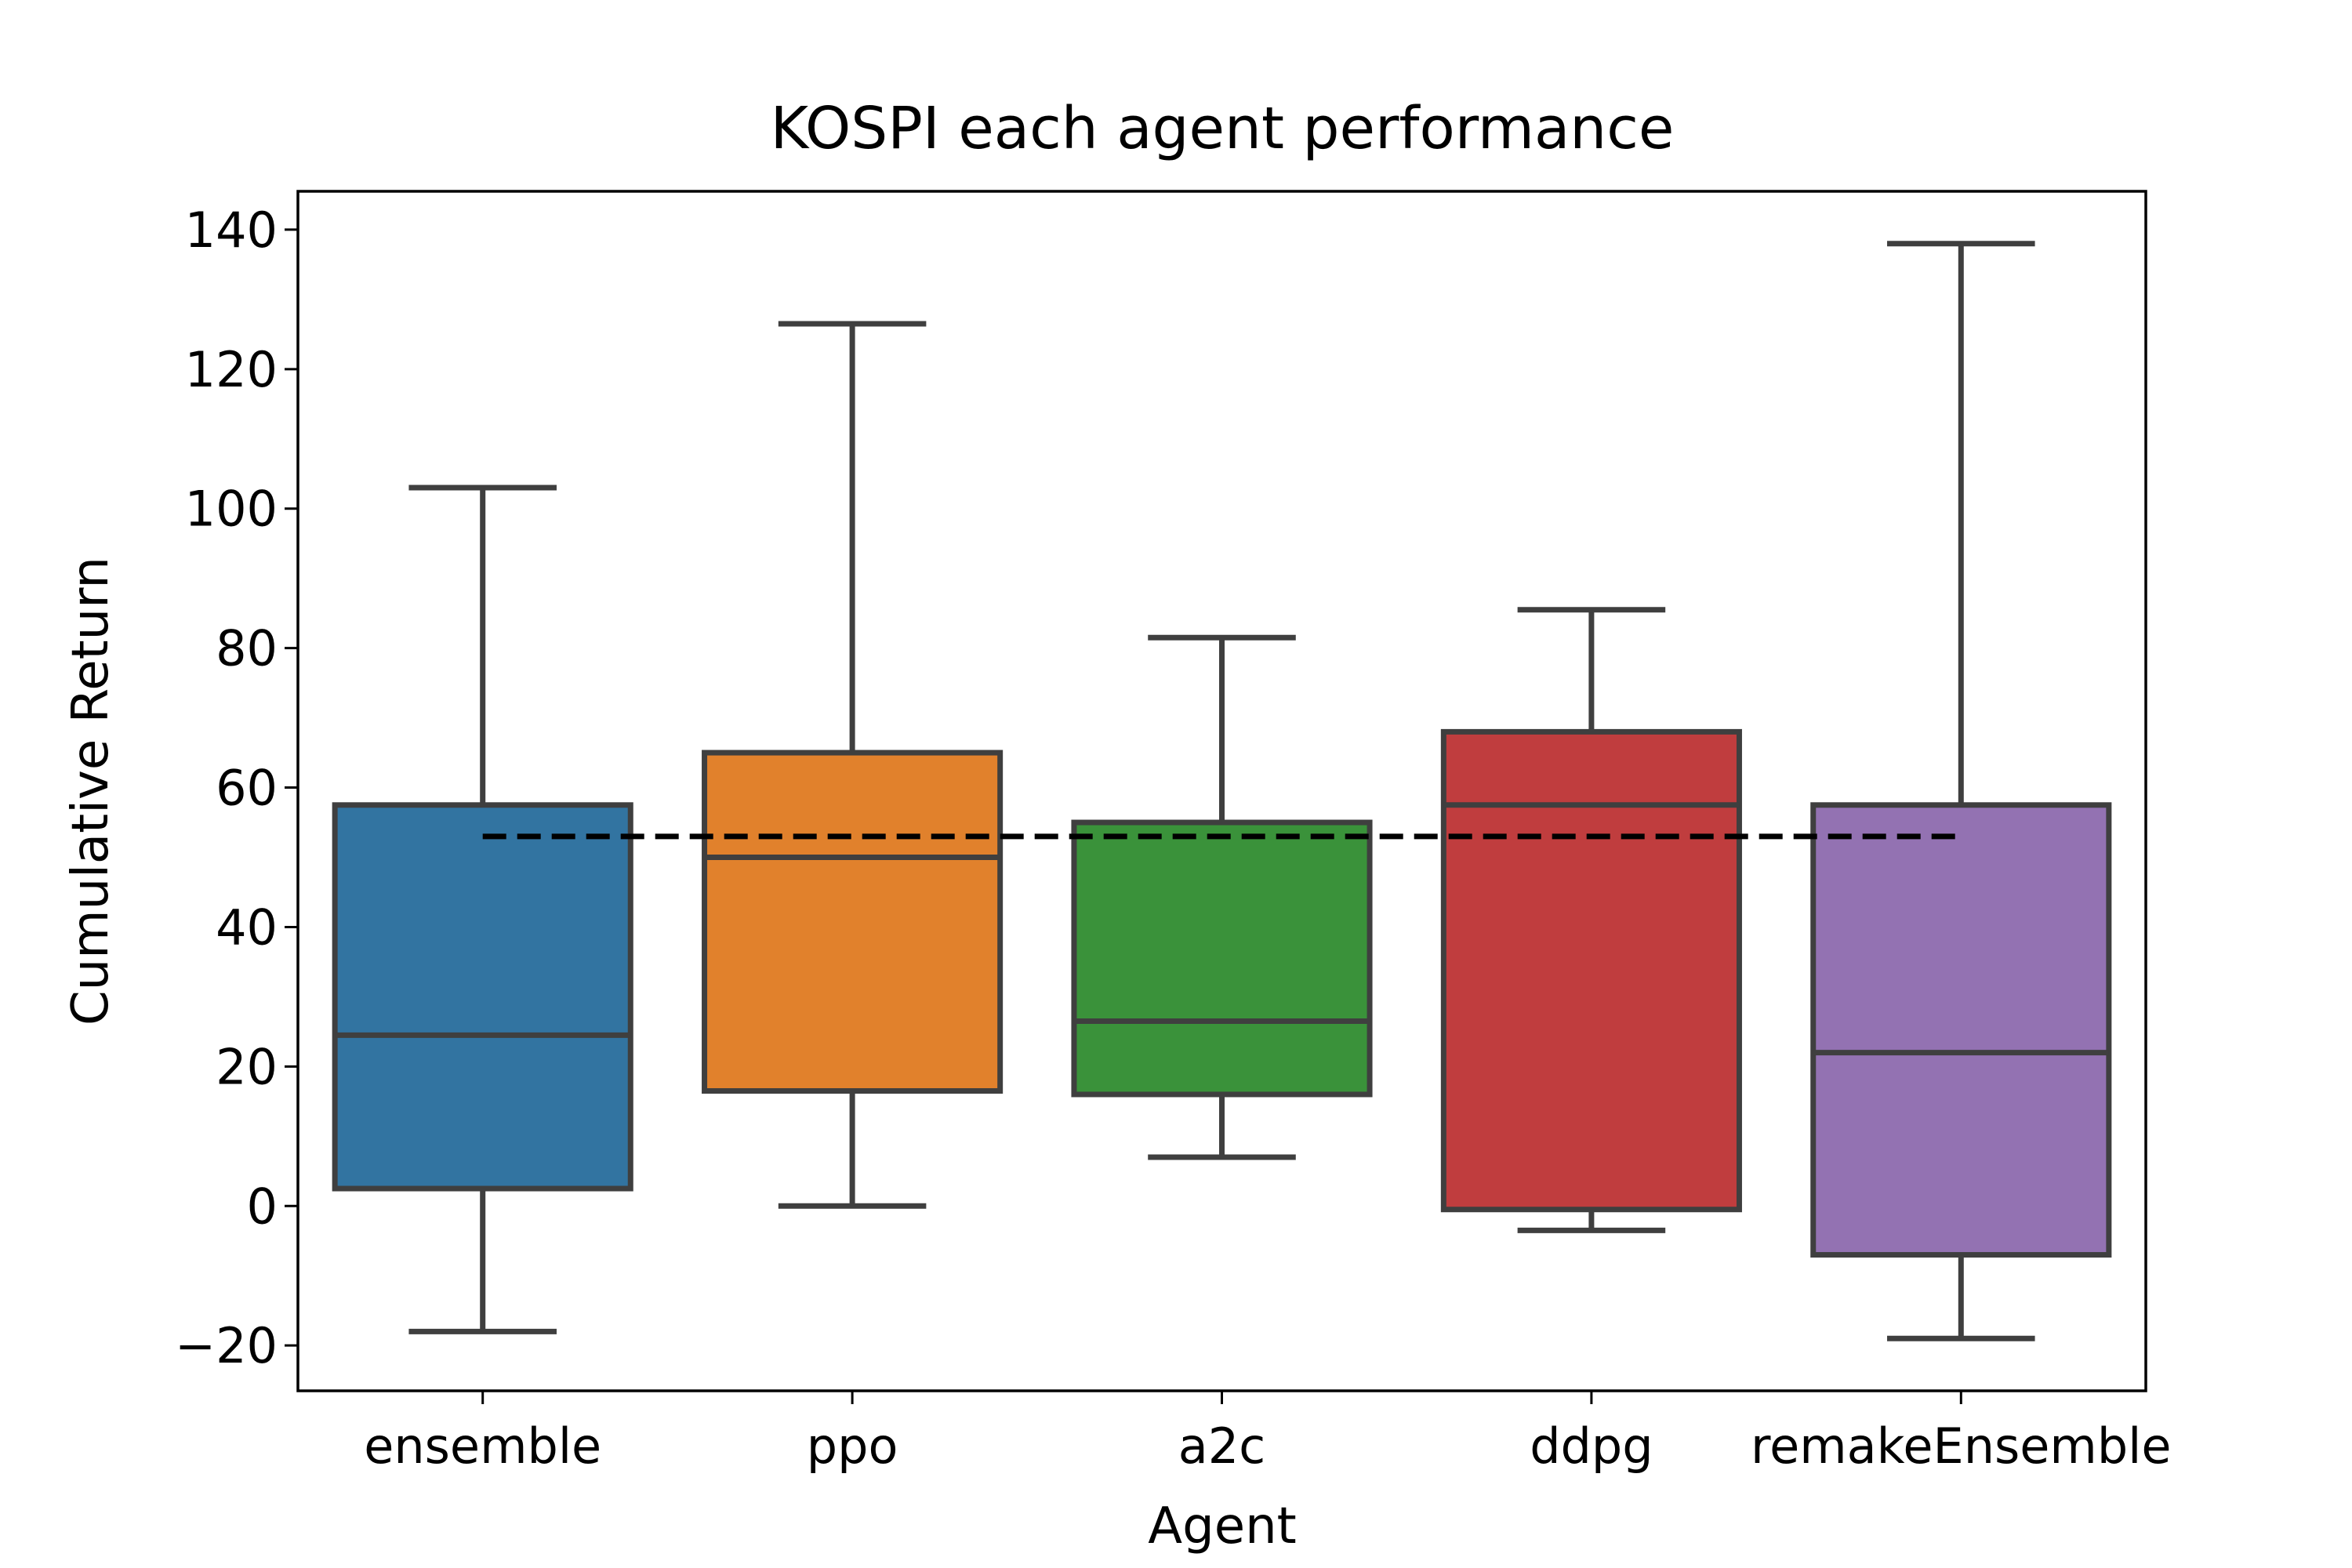 This screenshot has width=2352, height=1568. What do you see at coordinates (482, 997) in the screenshot?
I see `iqr-box-ensemble` at bounding box center [482, 997].